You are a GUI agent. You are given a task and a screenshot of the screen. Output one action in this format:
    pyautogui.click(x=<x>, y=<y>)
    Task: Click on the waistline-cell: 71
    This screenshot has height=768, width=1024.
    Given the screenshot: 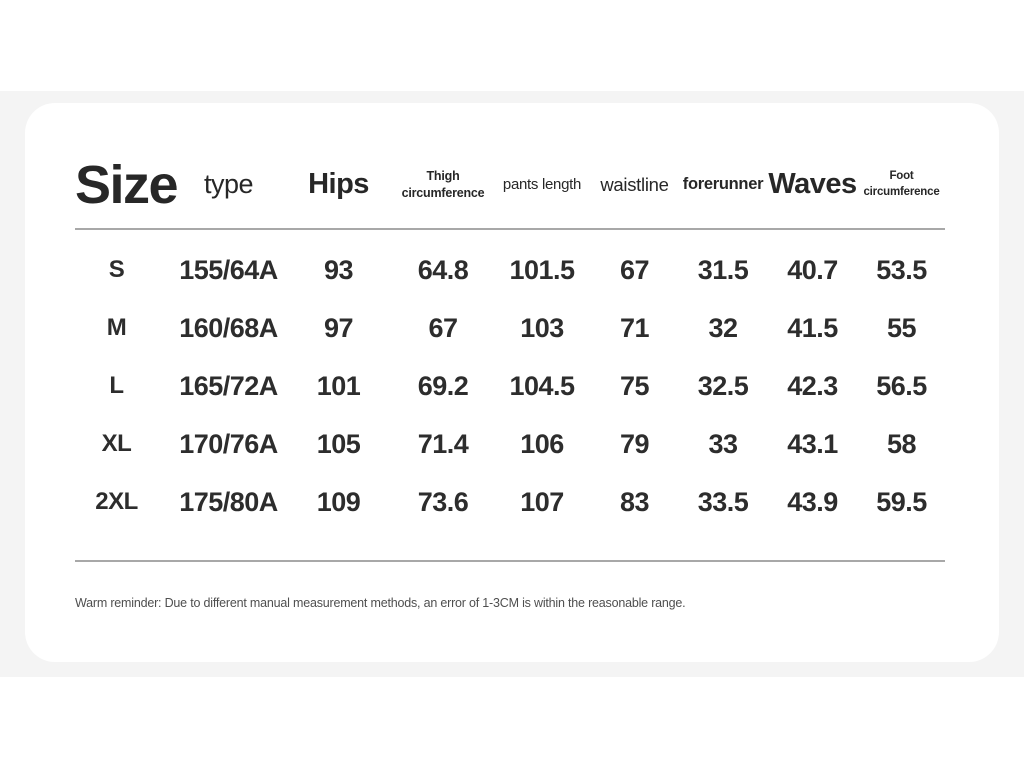 What is the action you would take?
    pyautogui.click(x=634, y=327)
    